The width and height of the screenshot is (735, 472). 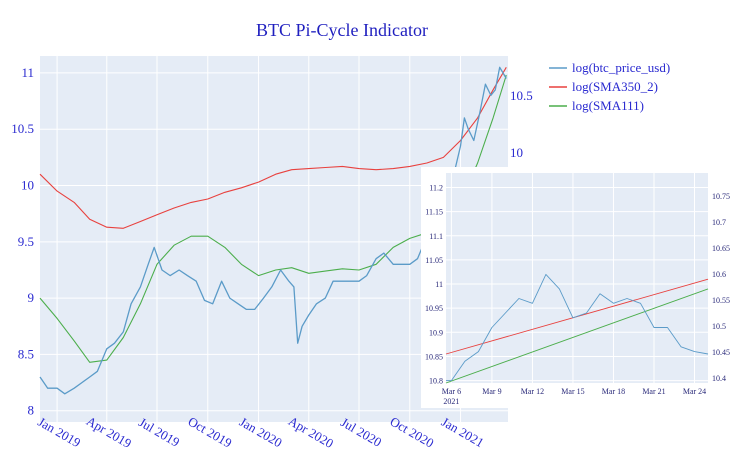 I want to click on inset-x-tick-year: 2021, so click(x=451, y=401).